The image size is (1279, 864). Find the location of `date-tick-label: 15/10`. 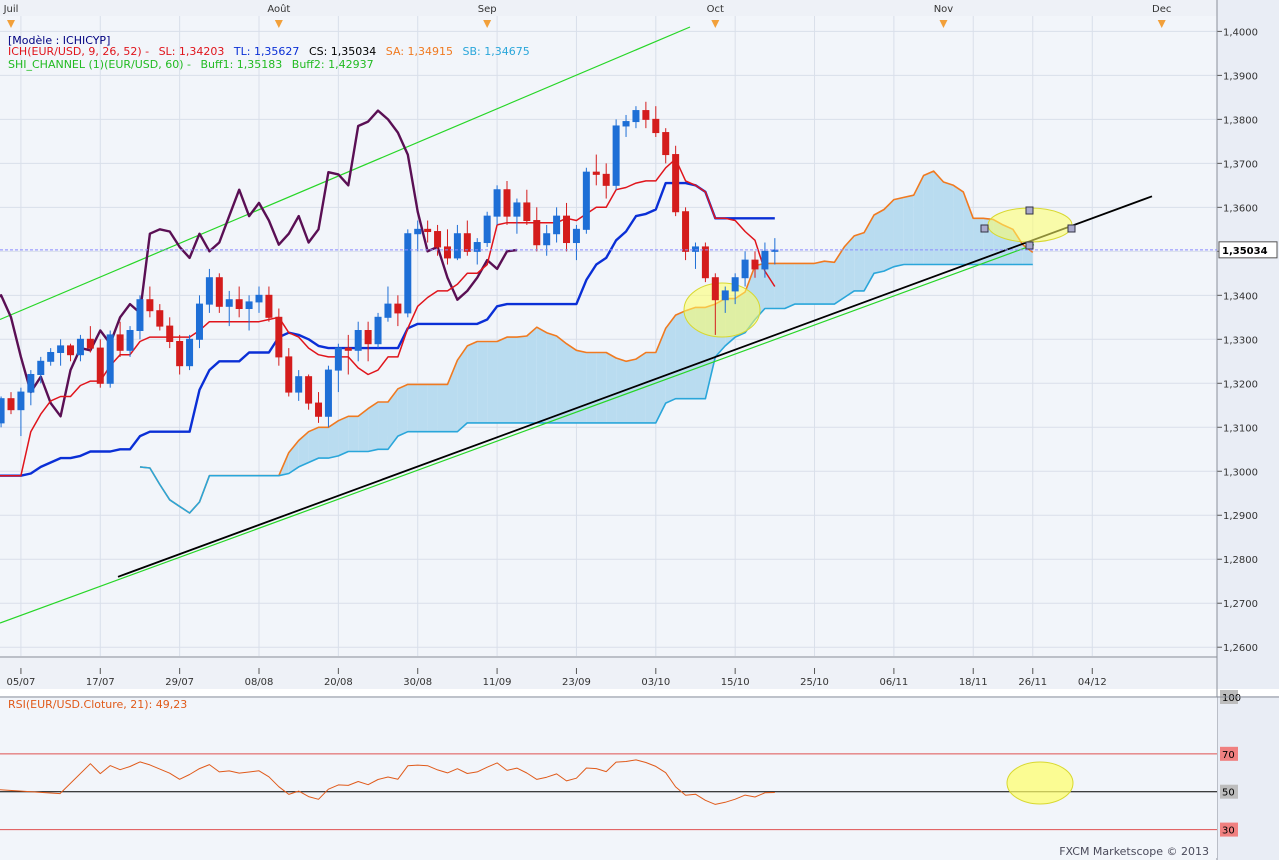

date-tick-label: 15/10 is located at coordinates (735, 682).